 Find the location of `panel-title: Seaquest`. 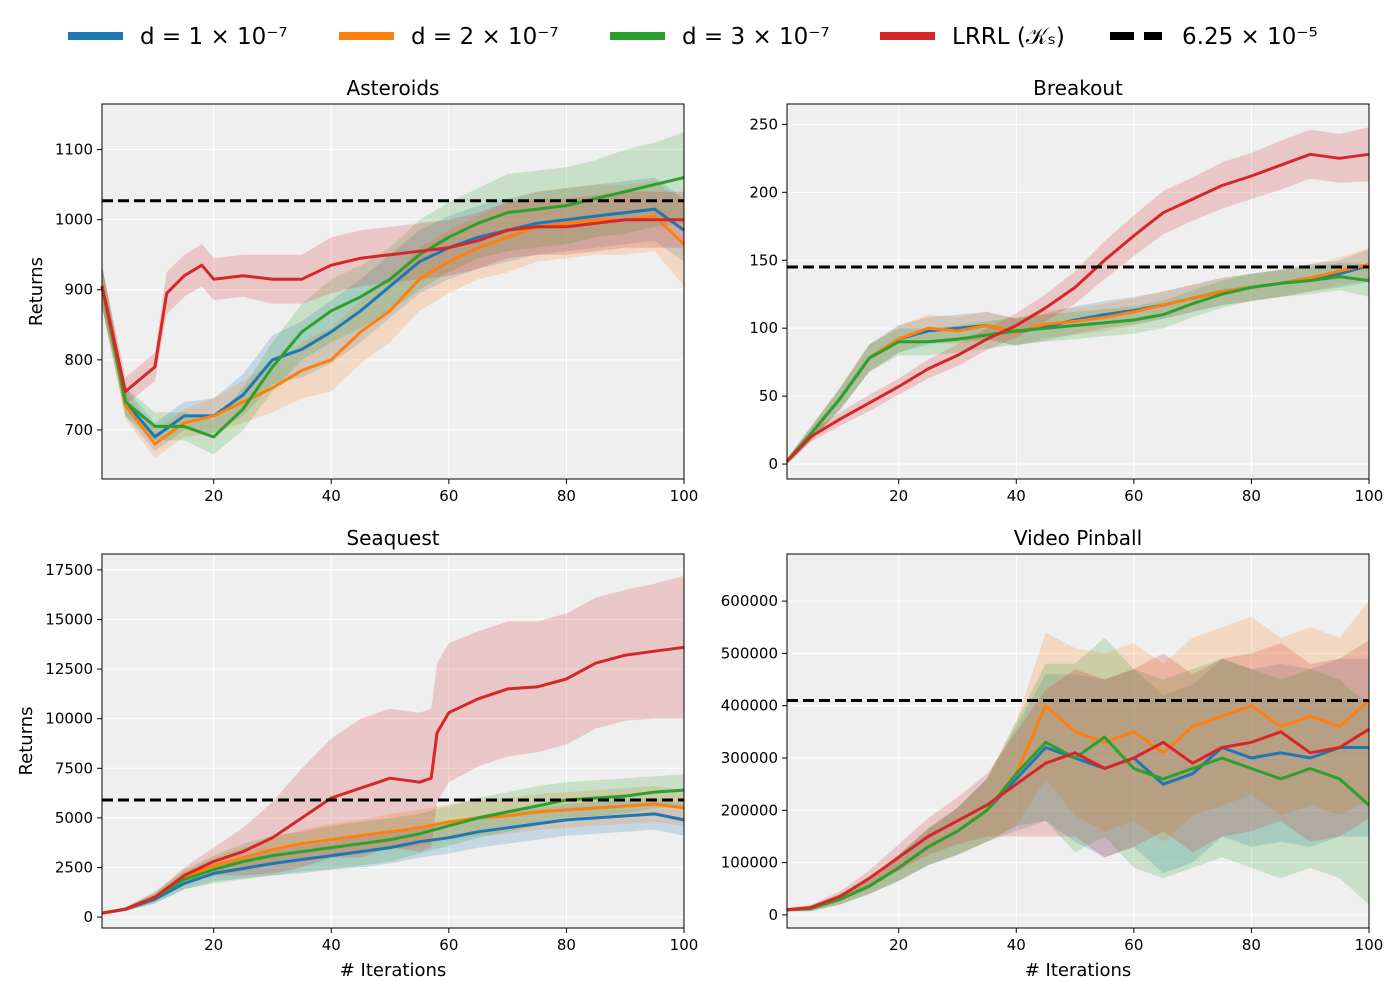

panel-title: Seaquest is located at coordinates (392, 538).